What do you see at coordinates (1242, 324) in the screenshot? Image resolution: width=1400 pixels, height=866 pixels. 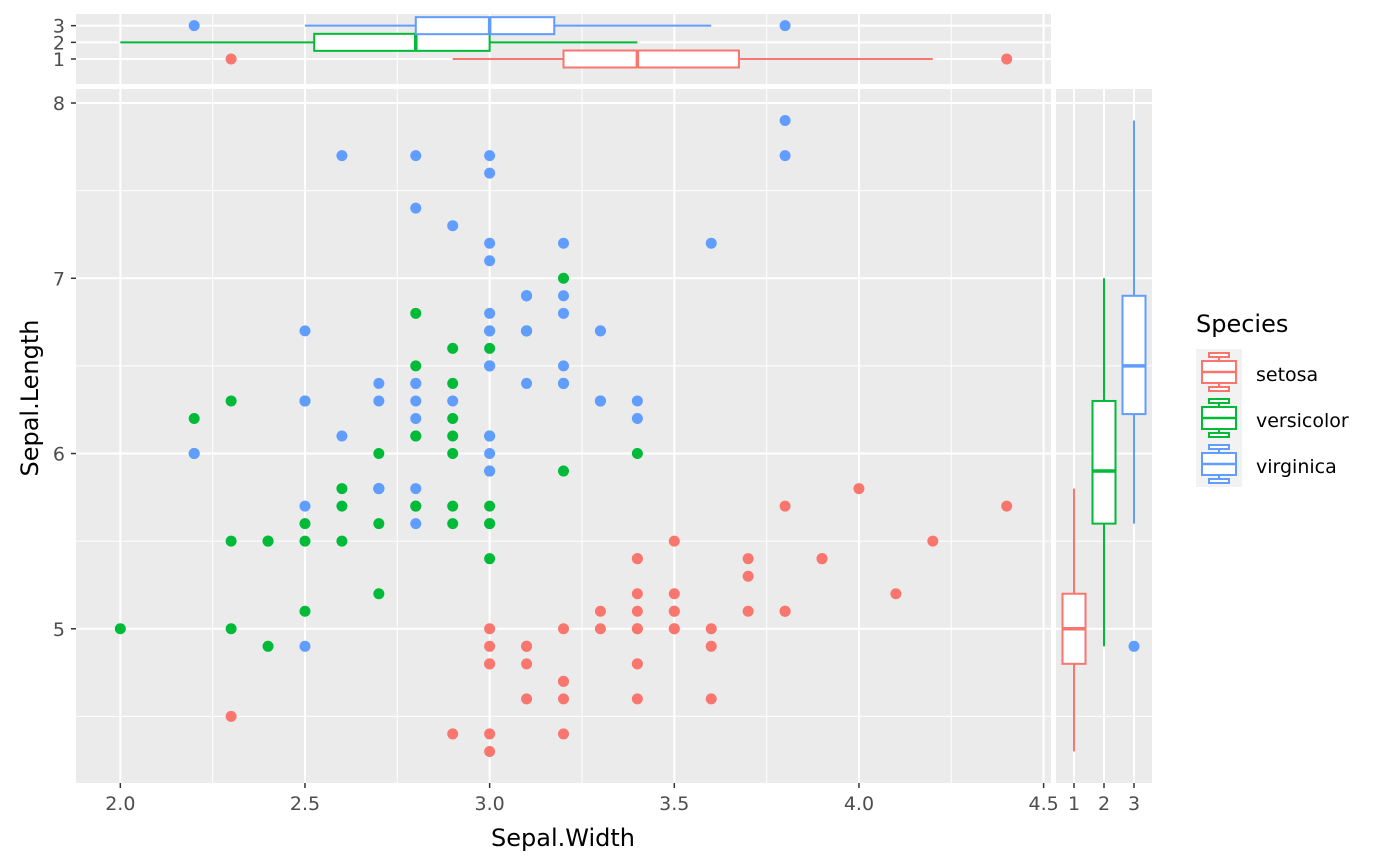 I see `legend-title: Species` at bounding box center [1242, 324].